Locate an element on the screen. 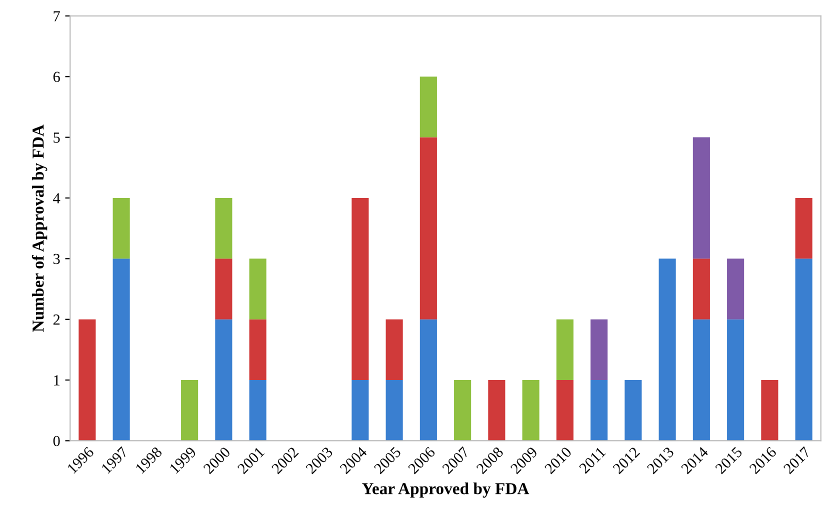 This screenshot has height=531, width=825. y-tick-label: 2 is located at coordinates (56, 319).